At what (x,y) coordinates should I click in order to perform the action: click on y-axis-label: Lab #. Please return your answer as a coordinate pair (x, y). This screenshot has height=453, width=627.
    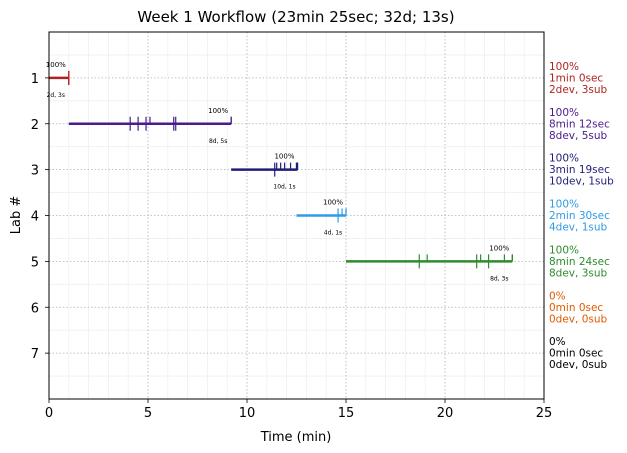
    Looking at the image, I should click on (16, 215).